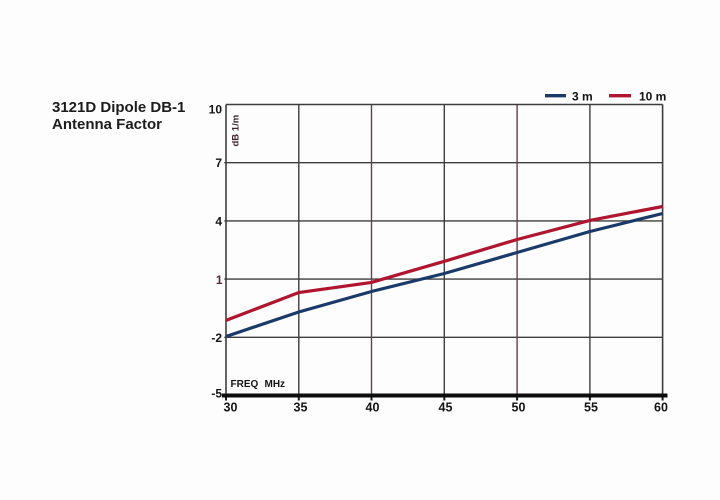 Image resolution: width=720 pixels, height=500 pixels. What do you see at coordinates (661, 408) in the screenshot?
I see `svg-text: 60` at bounding box center [661, 408].